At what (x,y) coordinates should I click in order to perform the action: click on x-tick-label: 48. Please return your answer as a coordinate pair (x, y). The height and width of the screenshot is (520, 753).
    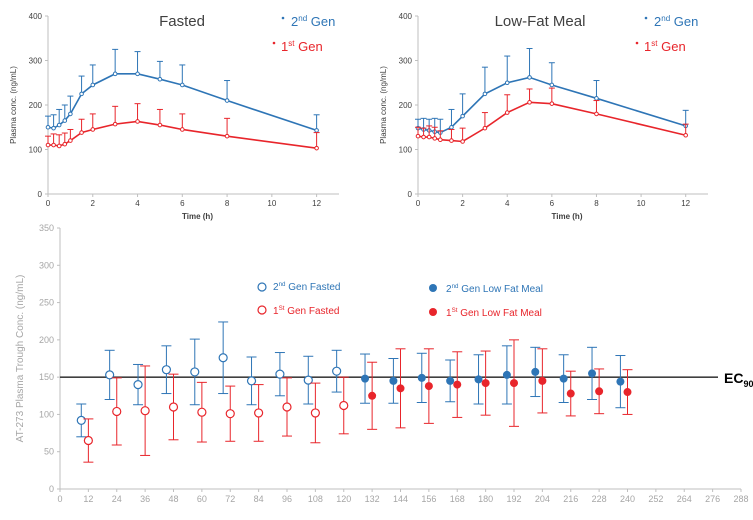
    Looking at the image, I should click on (173, 499).